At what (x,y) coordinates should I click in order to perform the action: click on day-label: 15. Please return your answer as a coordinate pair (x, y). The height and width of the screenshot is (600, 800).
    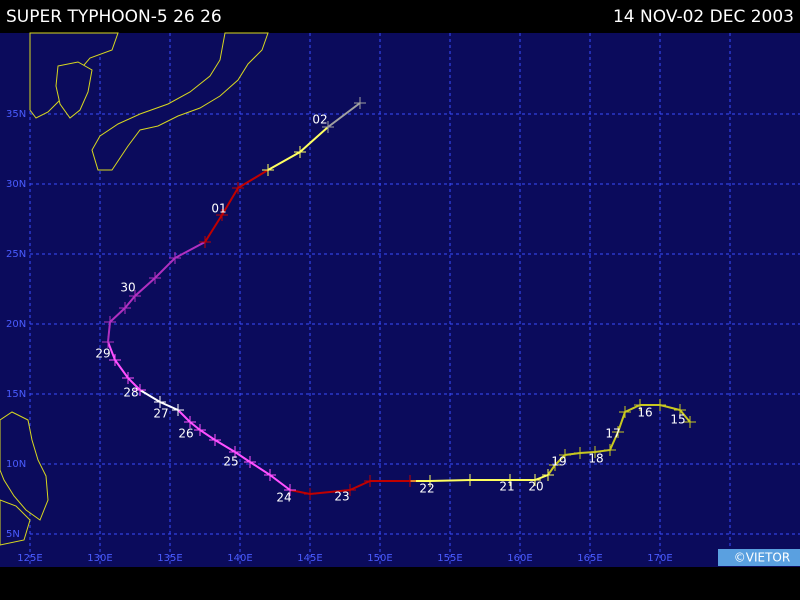
    Looking at the image, I should click on (677, 420).